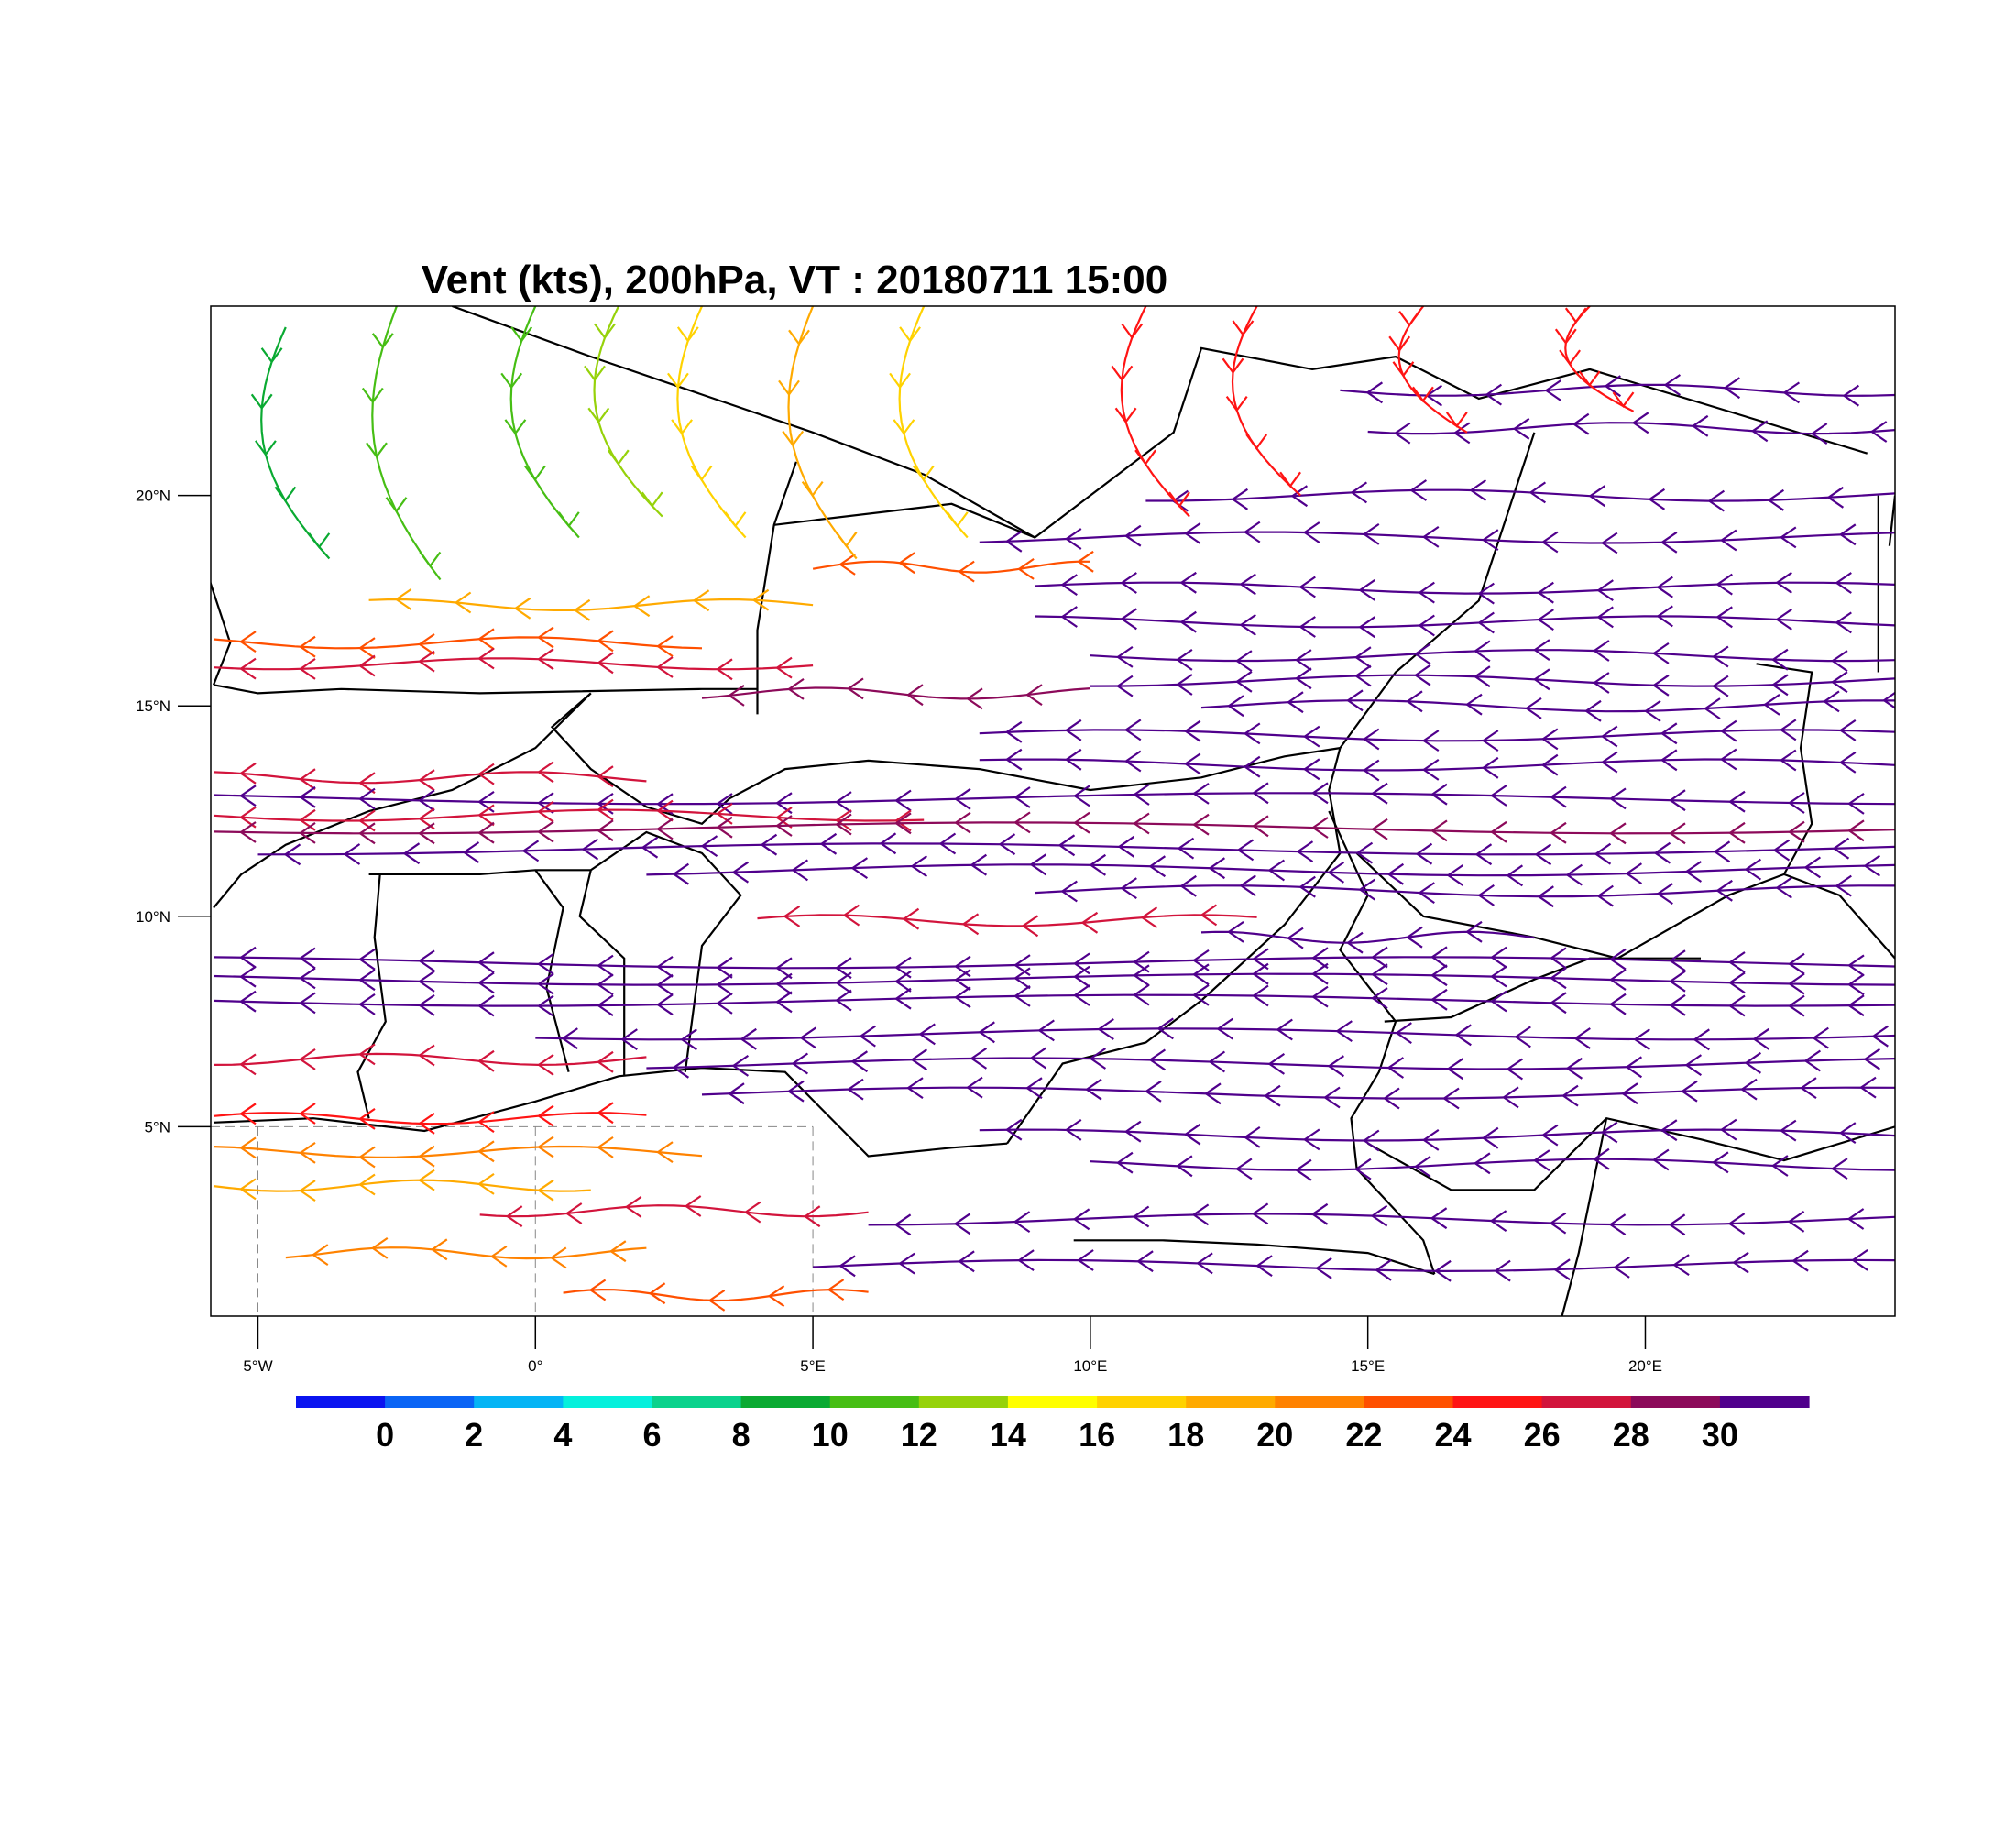 The width and height of the screenshot is (2016, 1833). What do you see at coordinates (153, 917) in the screenshot?
I see `lat-tick-label: 10°N` at bounding box center [153, 917].